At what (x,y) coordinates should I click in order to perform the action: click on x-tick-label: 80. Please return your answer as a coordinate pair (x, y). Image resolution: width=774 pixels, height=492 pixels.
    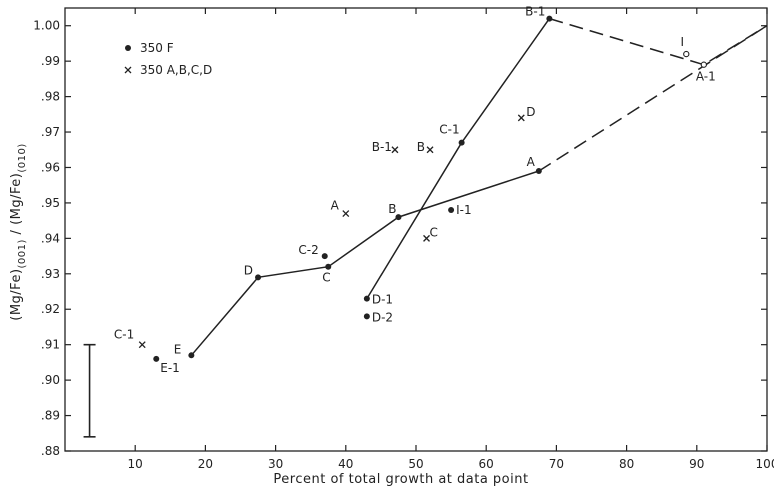
    Looking at the image, I should click on (626, 464).